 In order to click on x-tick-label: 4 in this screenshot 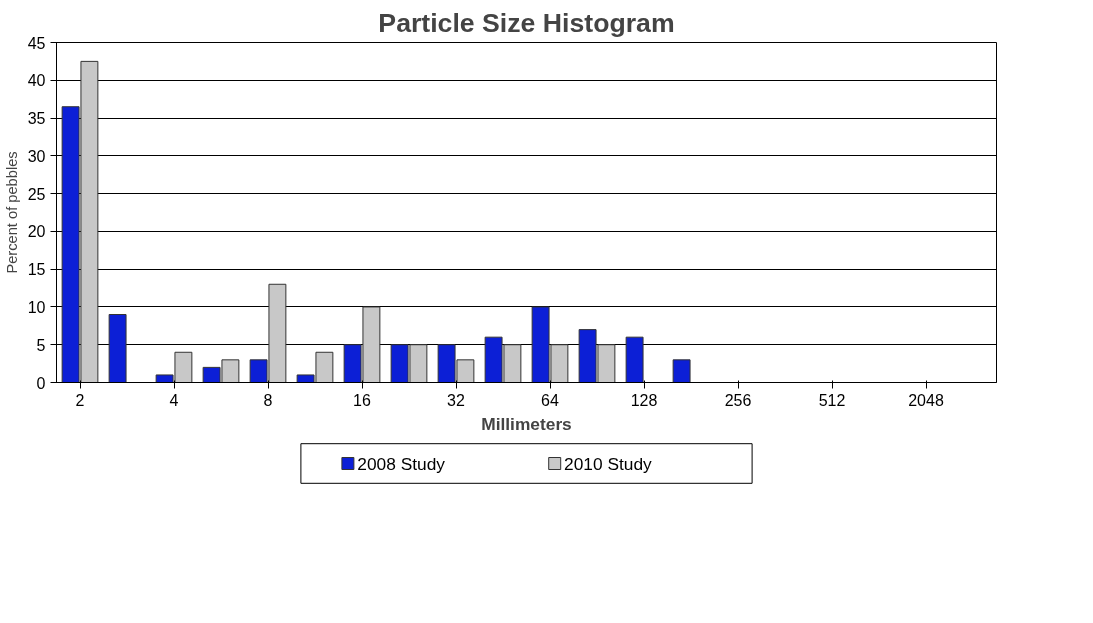, I will do `click(174, 400)`.